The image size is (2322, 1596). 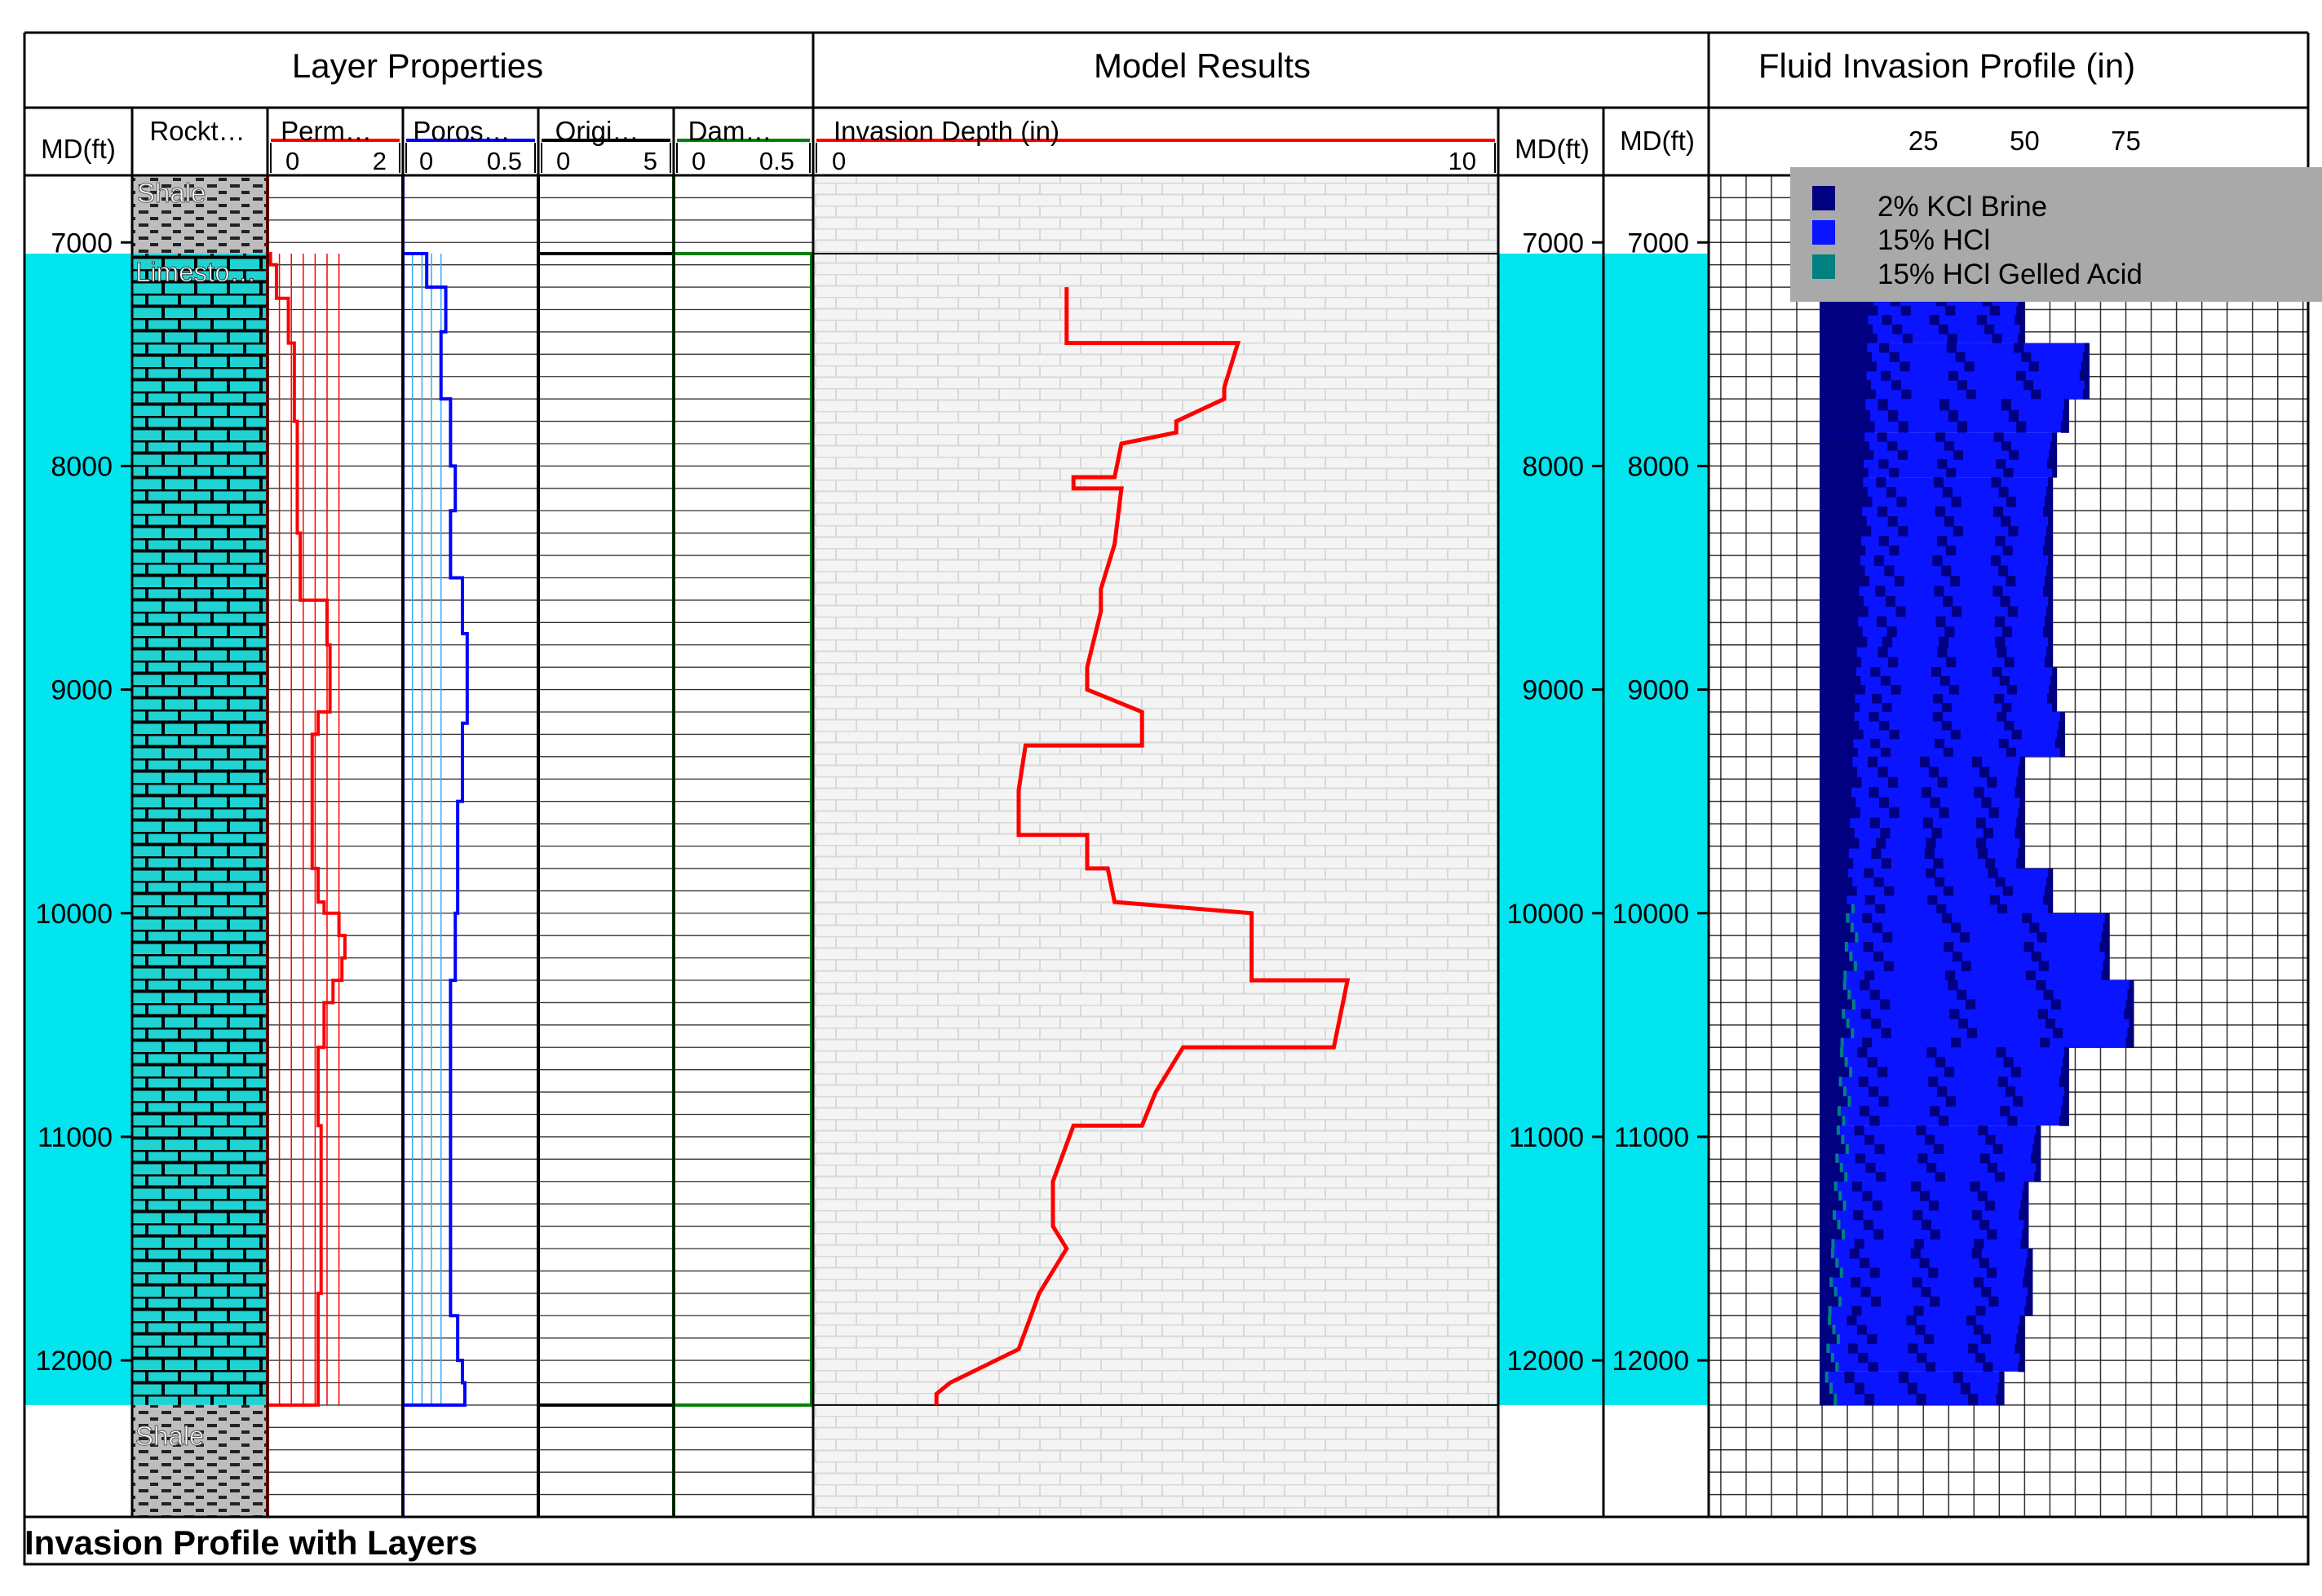 What do you see at coordinates (82, 467) in the screenshot?
I see `depth-label-md-left: 8000` at bounding box center [82, 467].